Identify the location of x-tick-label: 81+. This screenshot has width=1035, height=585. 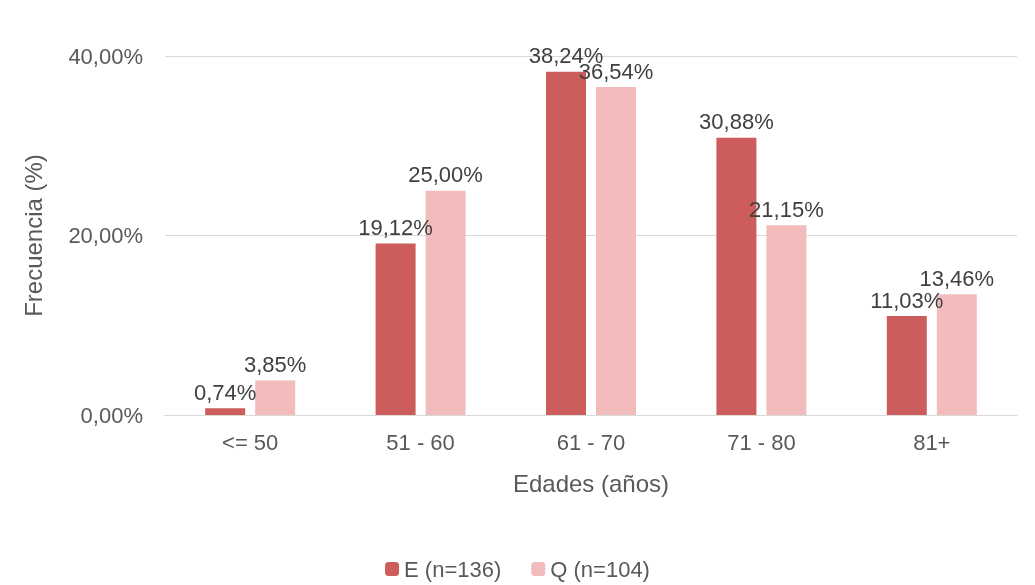
(932, 442).